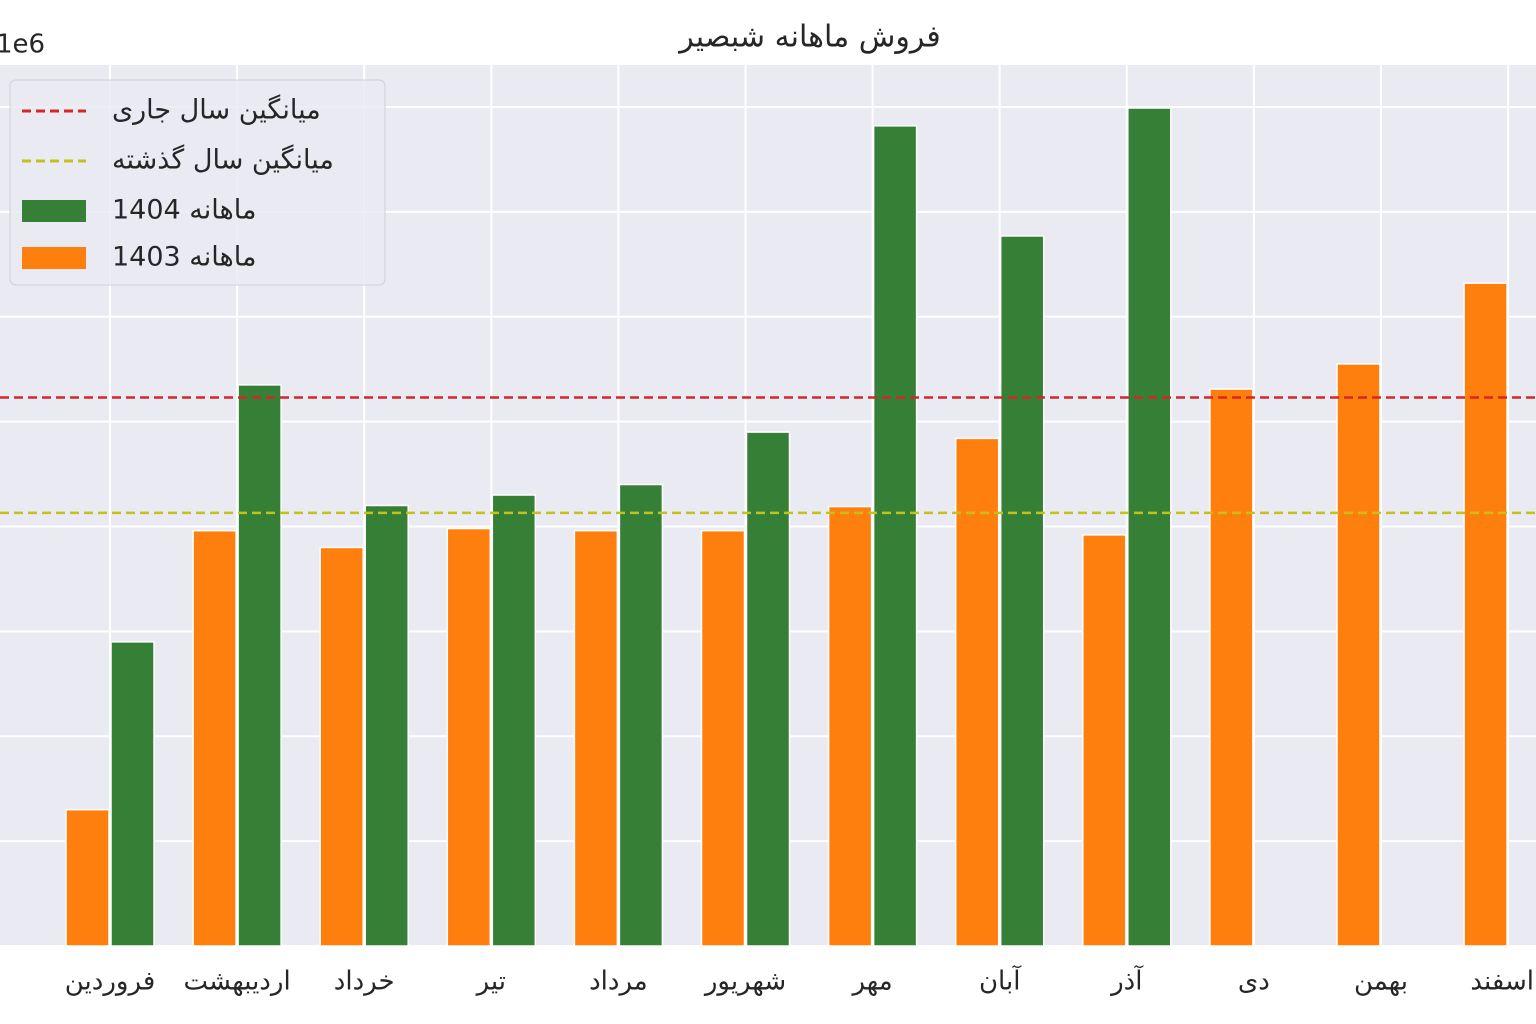 The height and width of the screenshot is (1024, 1536). What do you see at coordinates (184, 257) in the screenshot?
I see `legend-label: ماهانه 1403` at bounding box center [184, 257].